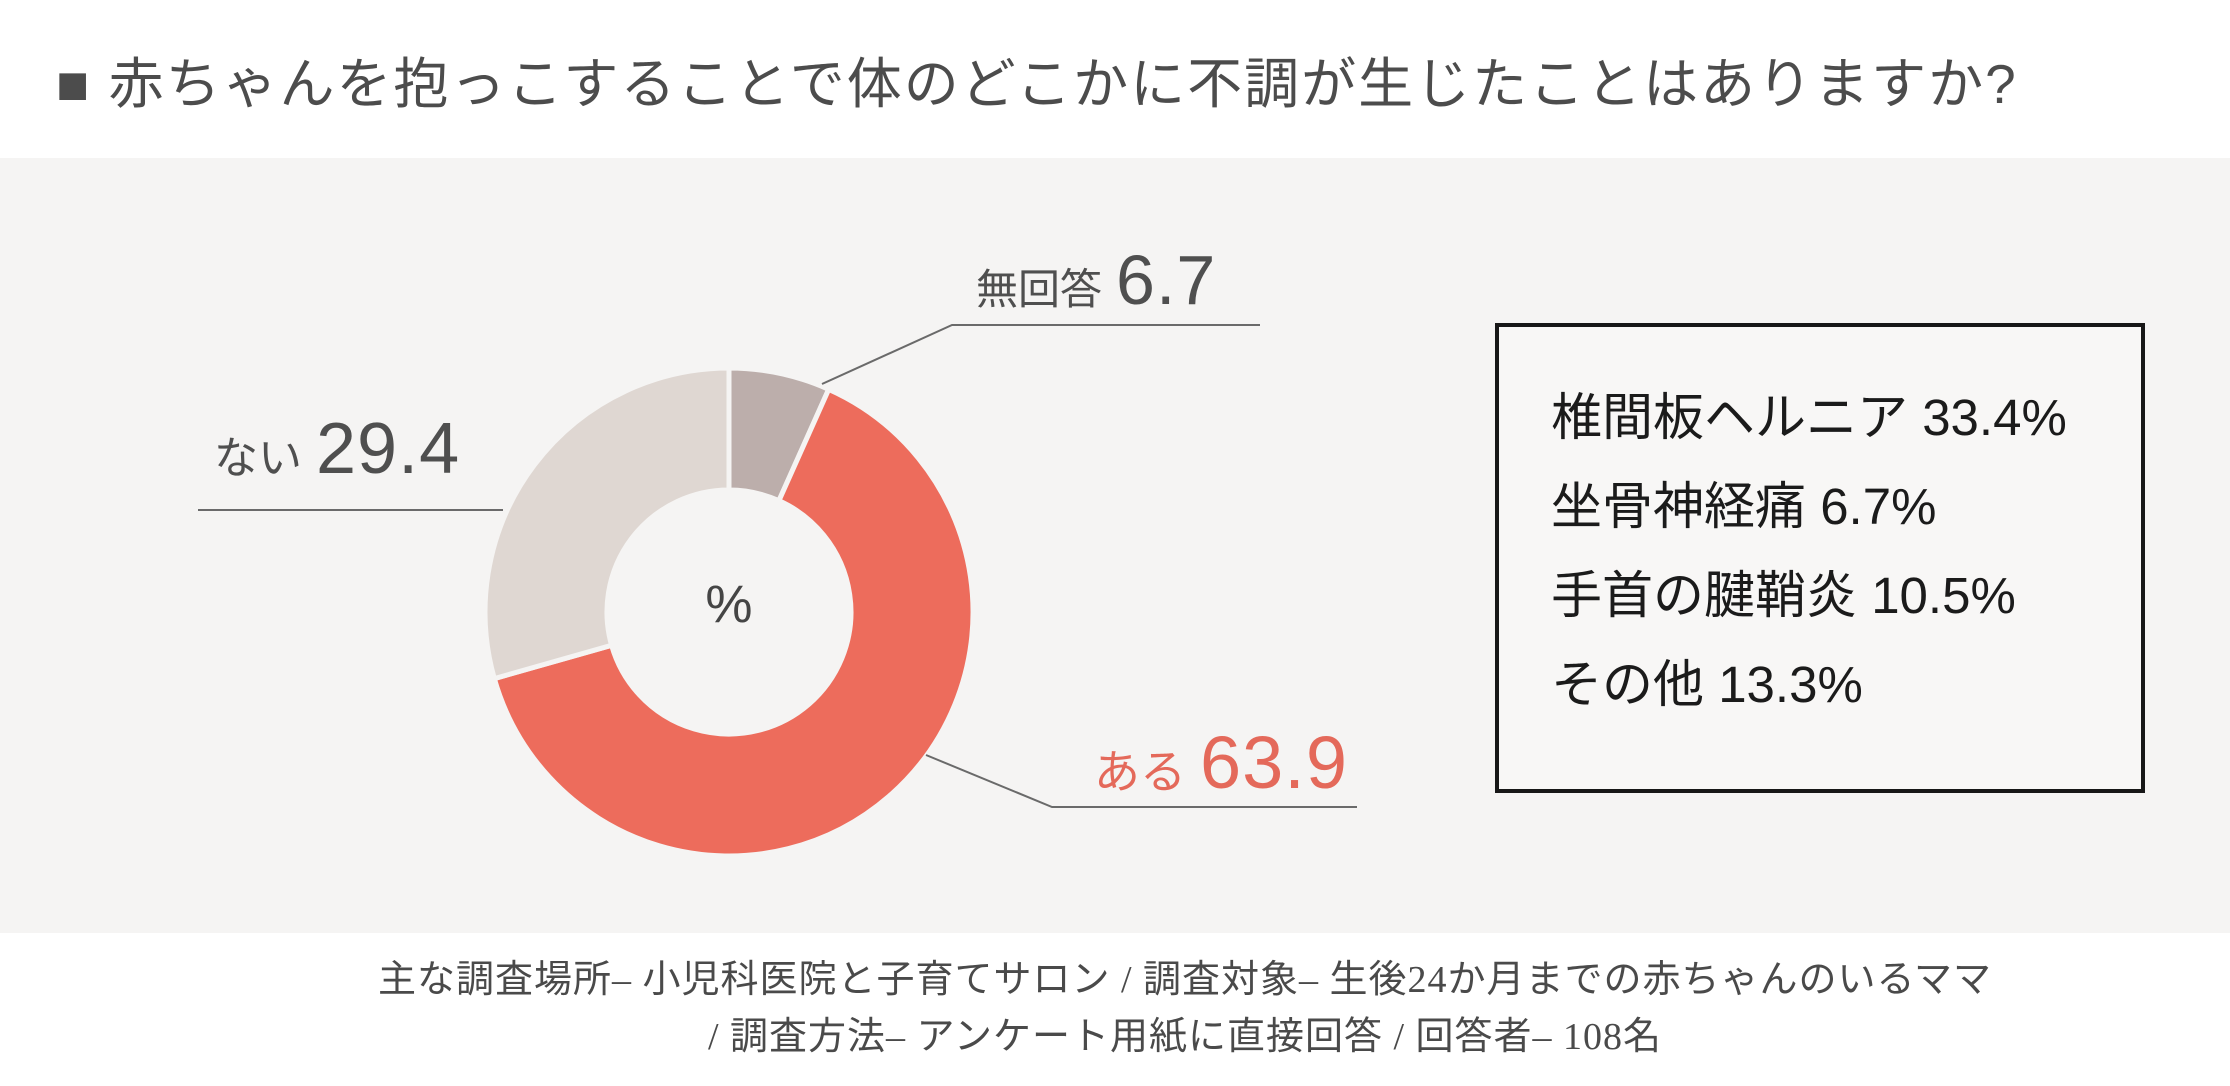  What do you see at coordinates (1730, 417) in the screenshot?
I see `breakdown-label: 椎間板ヘルニア` at bounding box center [1730, 417].